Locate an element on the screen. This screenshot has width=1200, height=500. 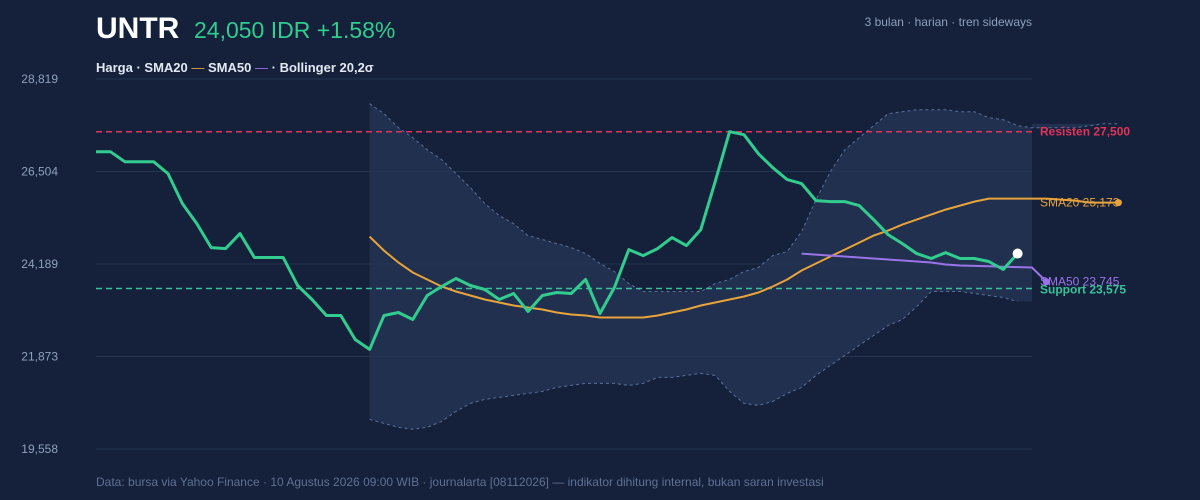
y-tick-label: 19,558 is located at coordinates (39, 449).